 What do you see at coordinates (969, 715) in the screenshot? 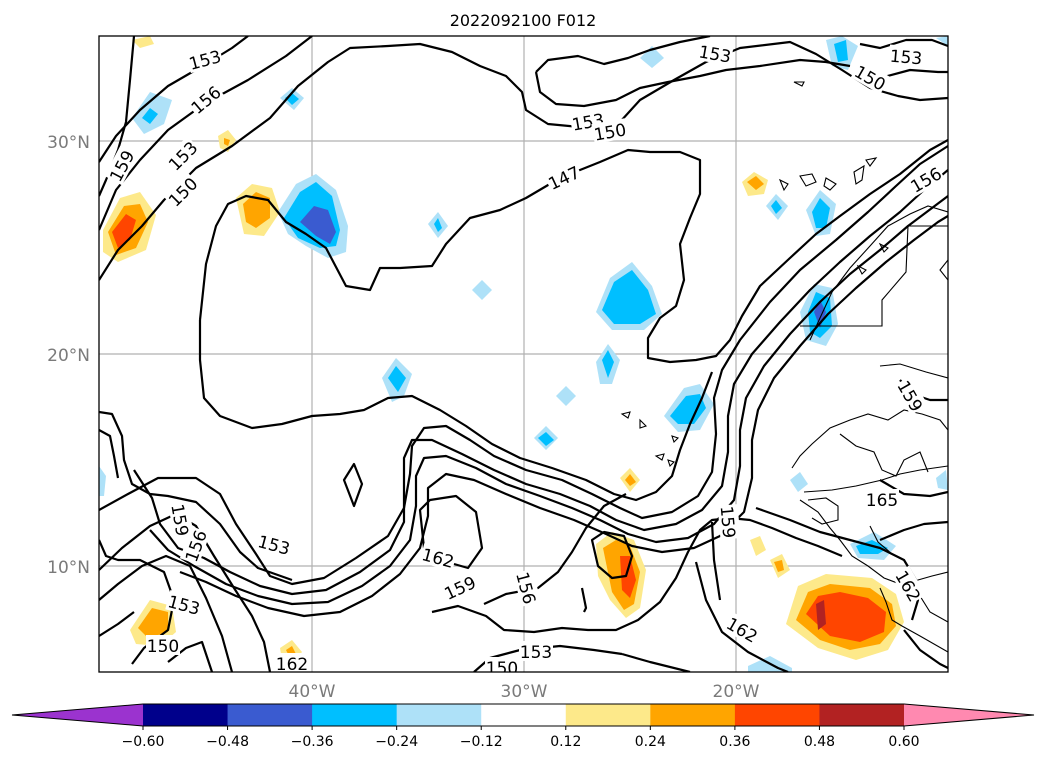
I see `colorbar-extend-max` at bounding box center [969, 715].